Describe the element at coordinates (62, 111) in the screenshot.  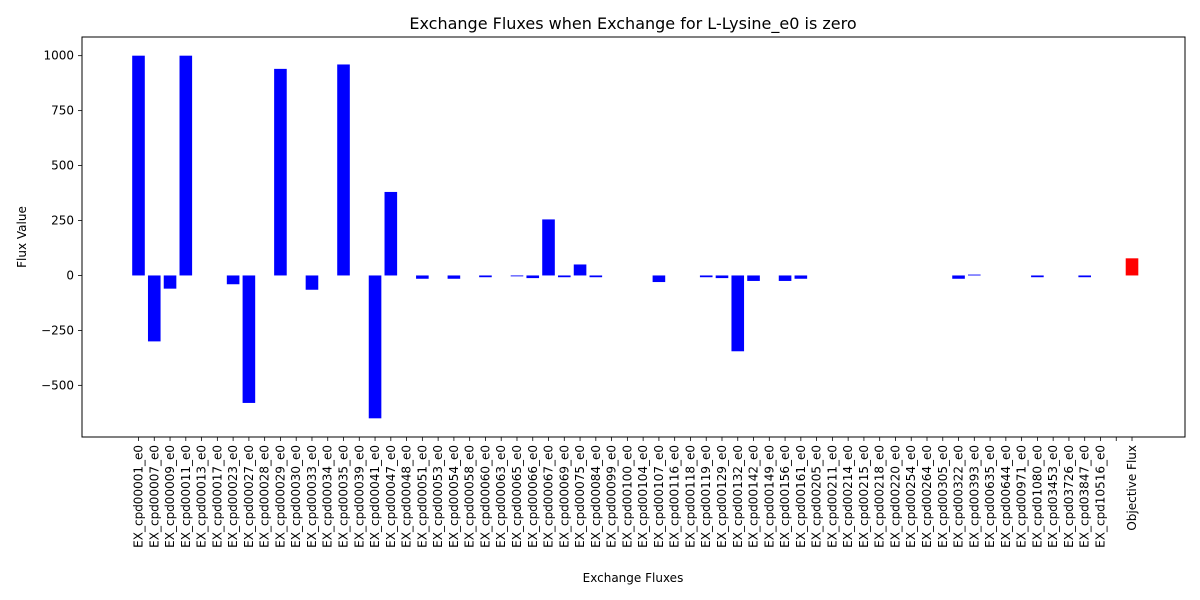
I see `y-tick-label: 750` at that location.